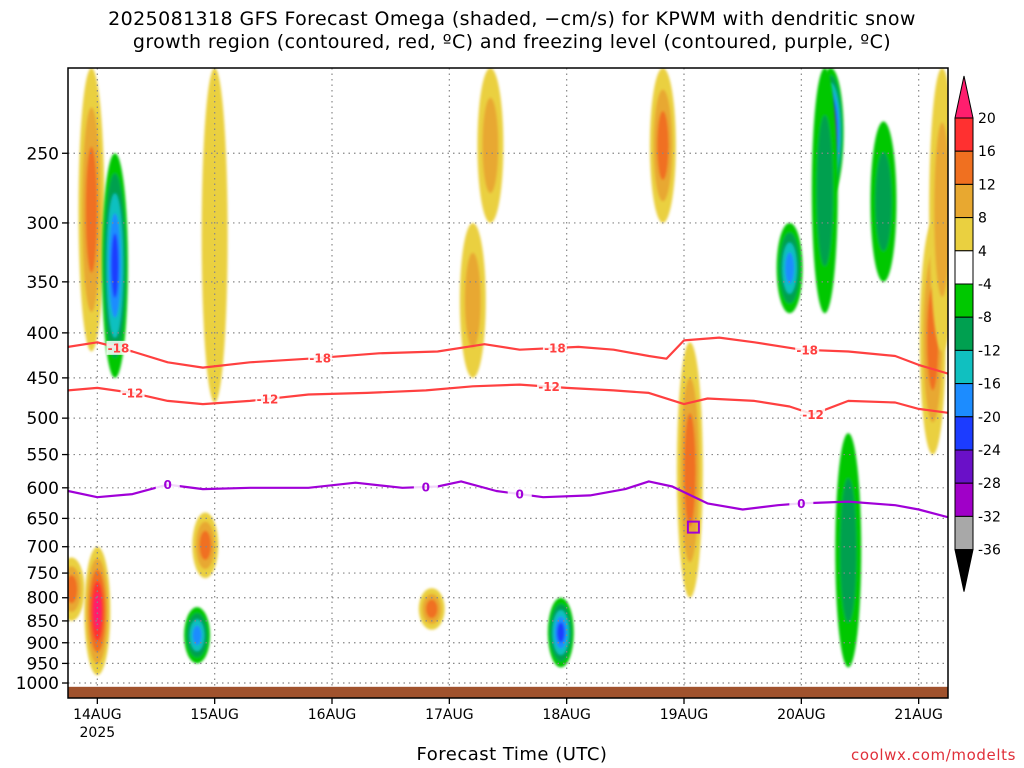 The height and width of the screenshot is (768, 1024). I want to click on y-tick-label-700: 700, so click(43, 548).